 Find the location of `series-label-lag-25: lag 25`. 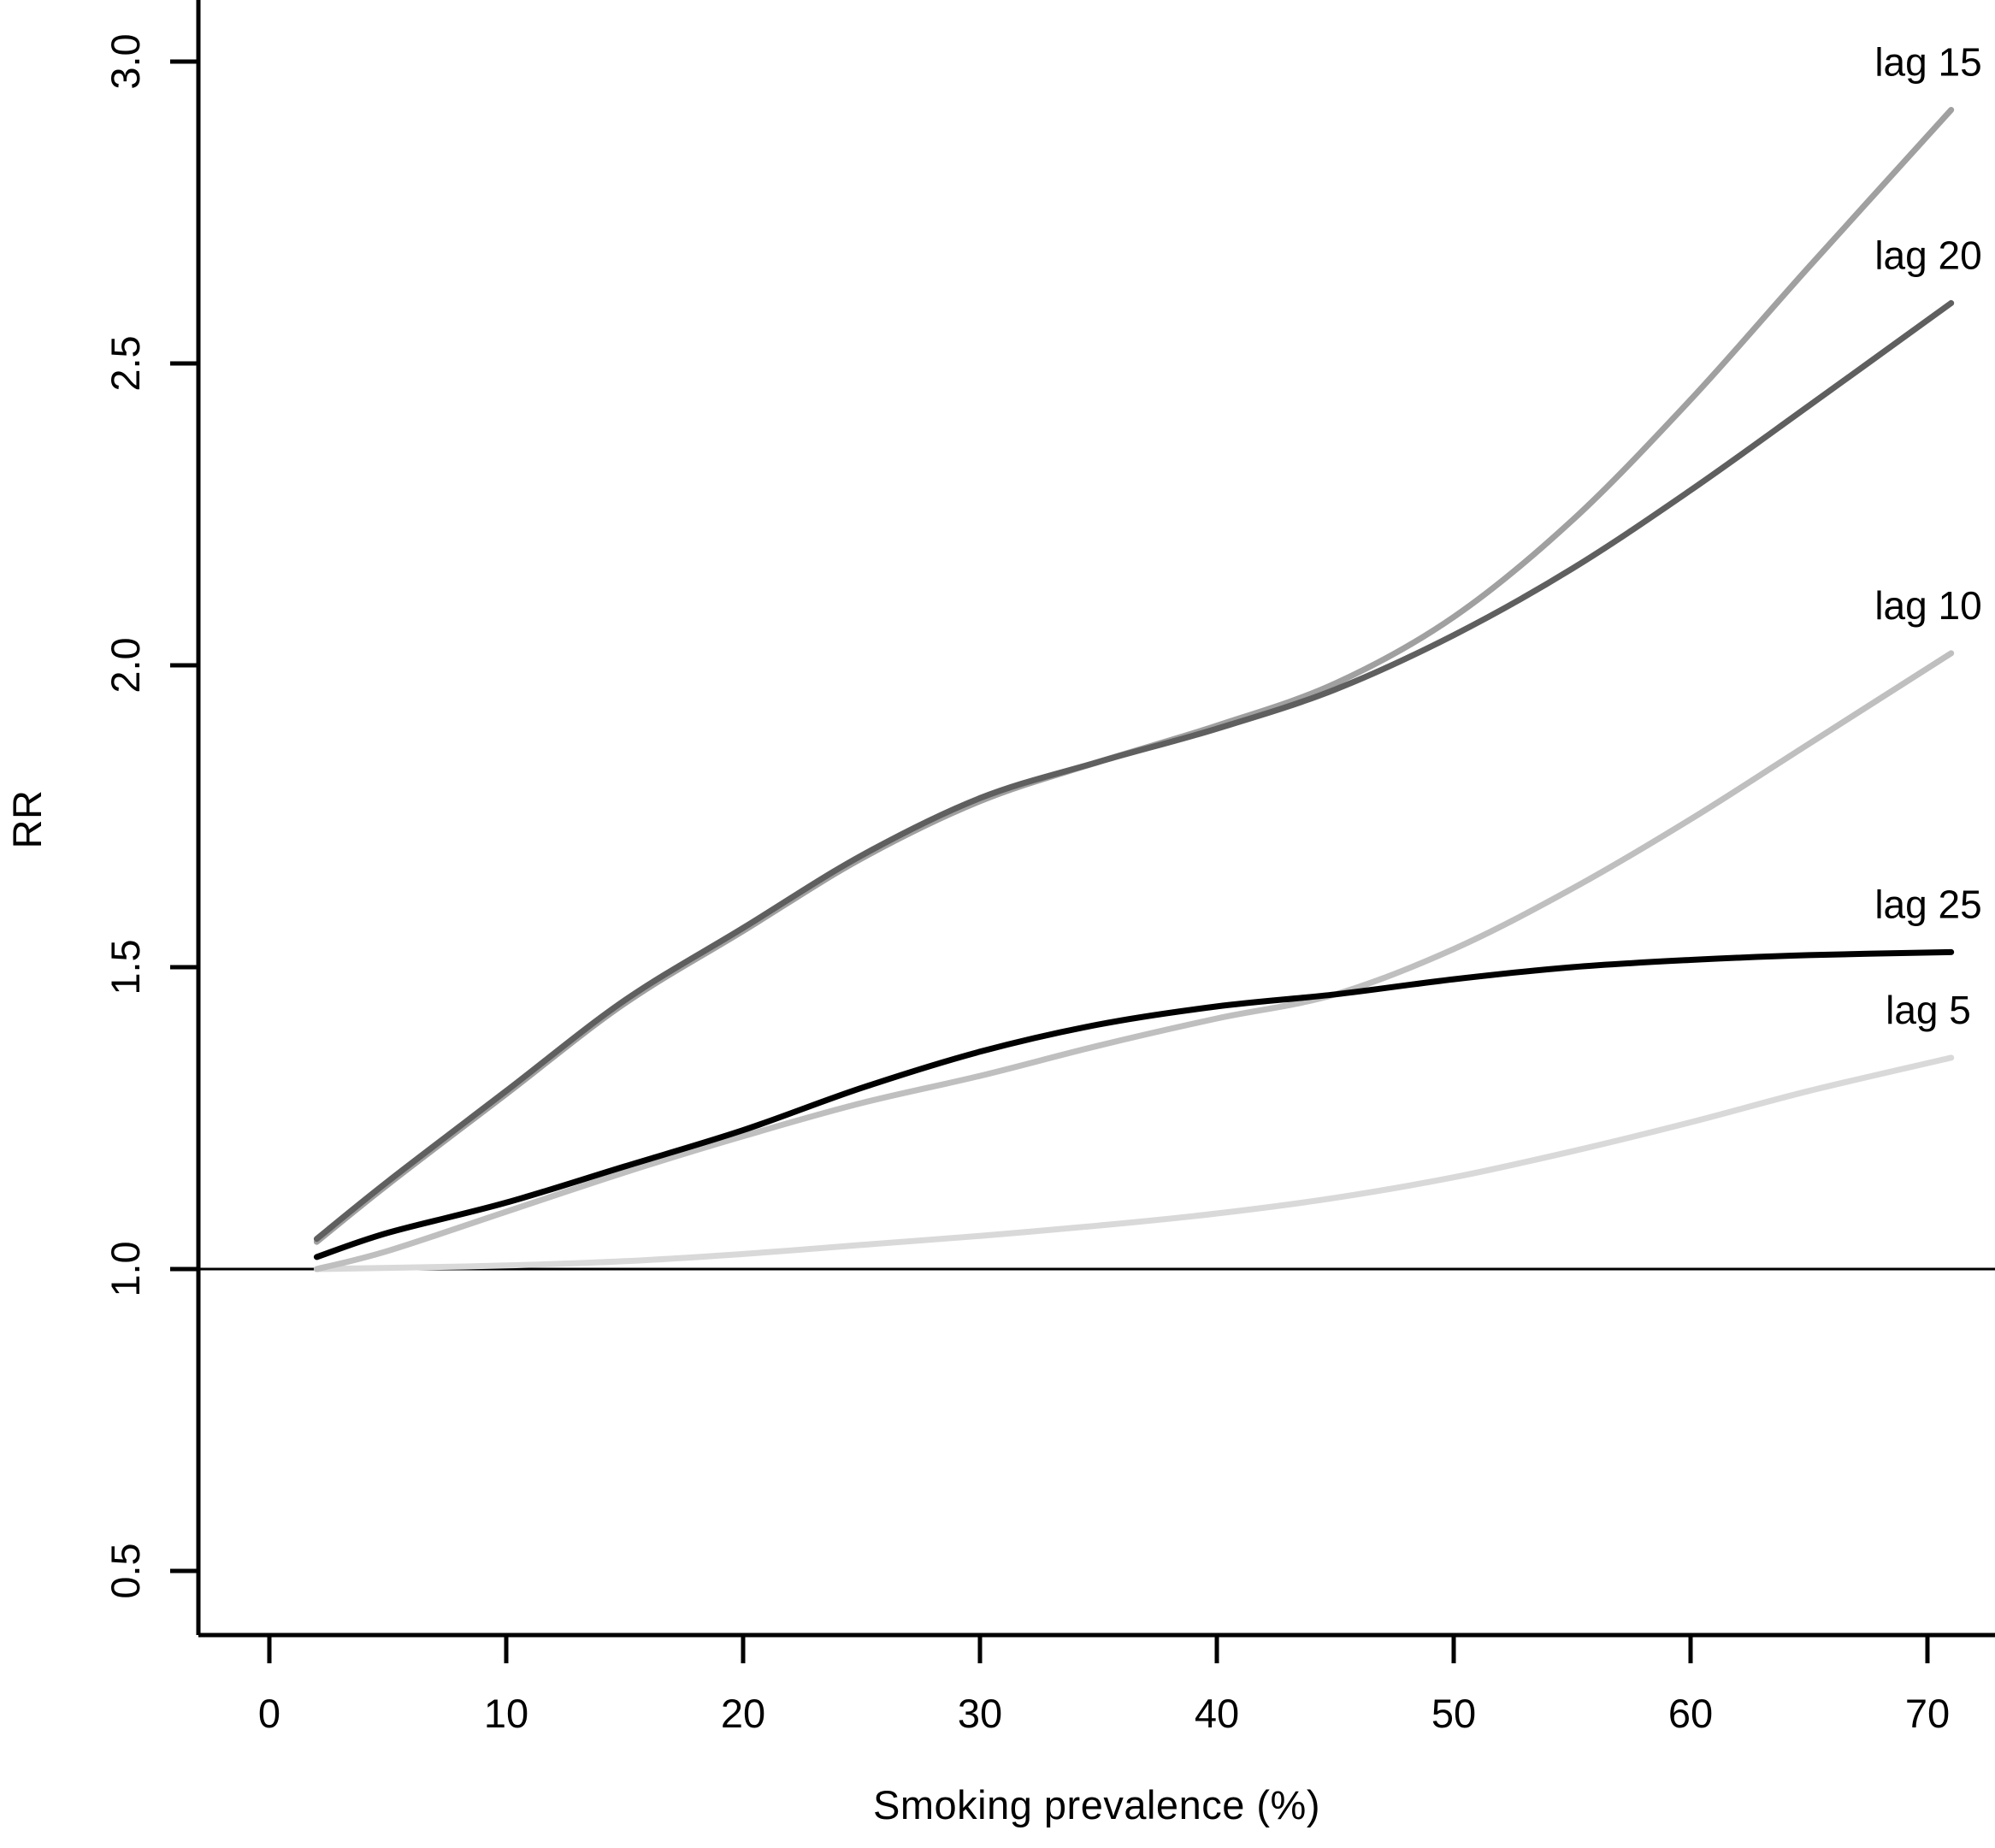

series-label-lag-25: lag 25 is located at coordinates (1927, 904).